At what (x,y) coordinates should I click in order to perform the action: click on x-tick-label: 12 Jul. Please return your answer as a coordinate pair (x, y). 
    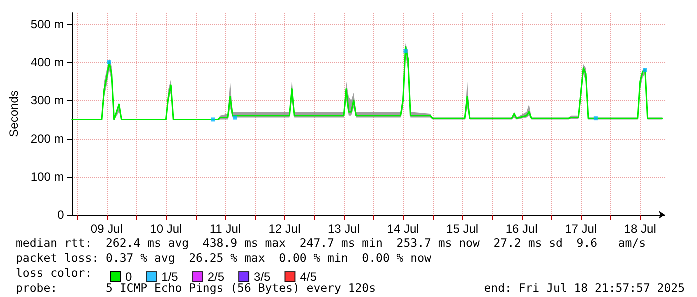
    Looking at the image, I should click on (284, 229).